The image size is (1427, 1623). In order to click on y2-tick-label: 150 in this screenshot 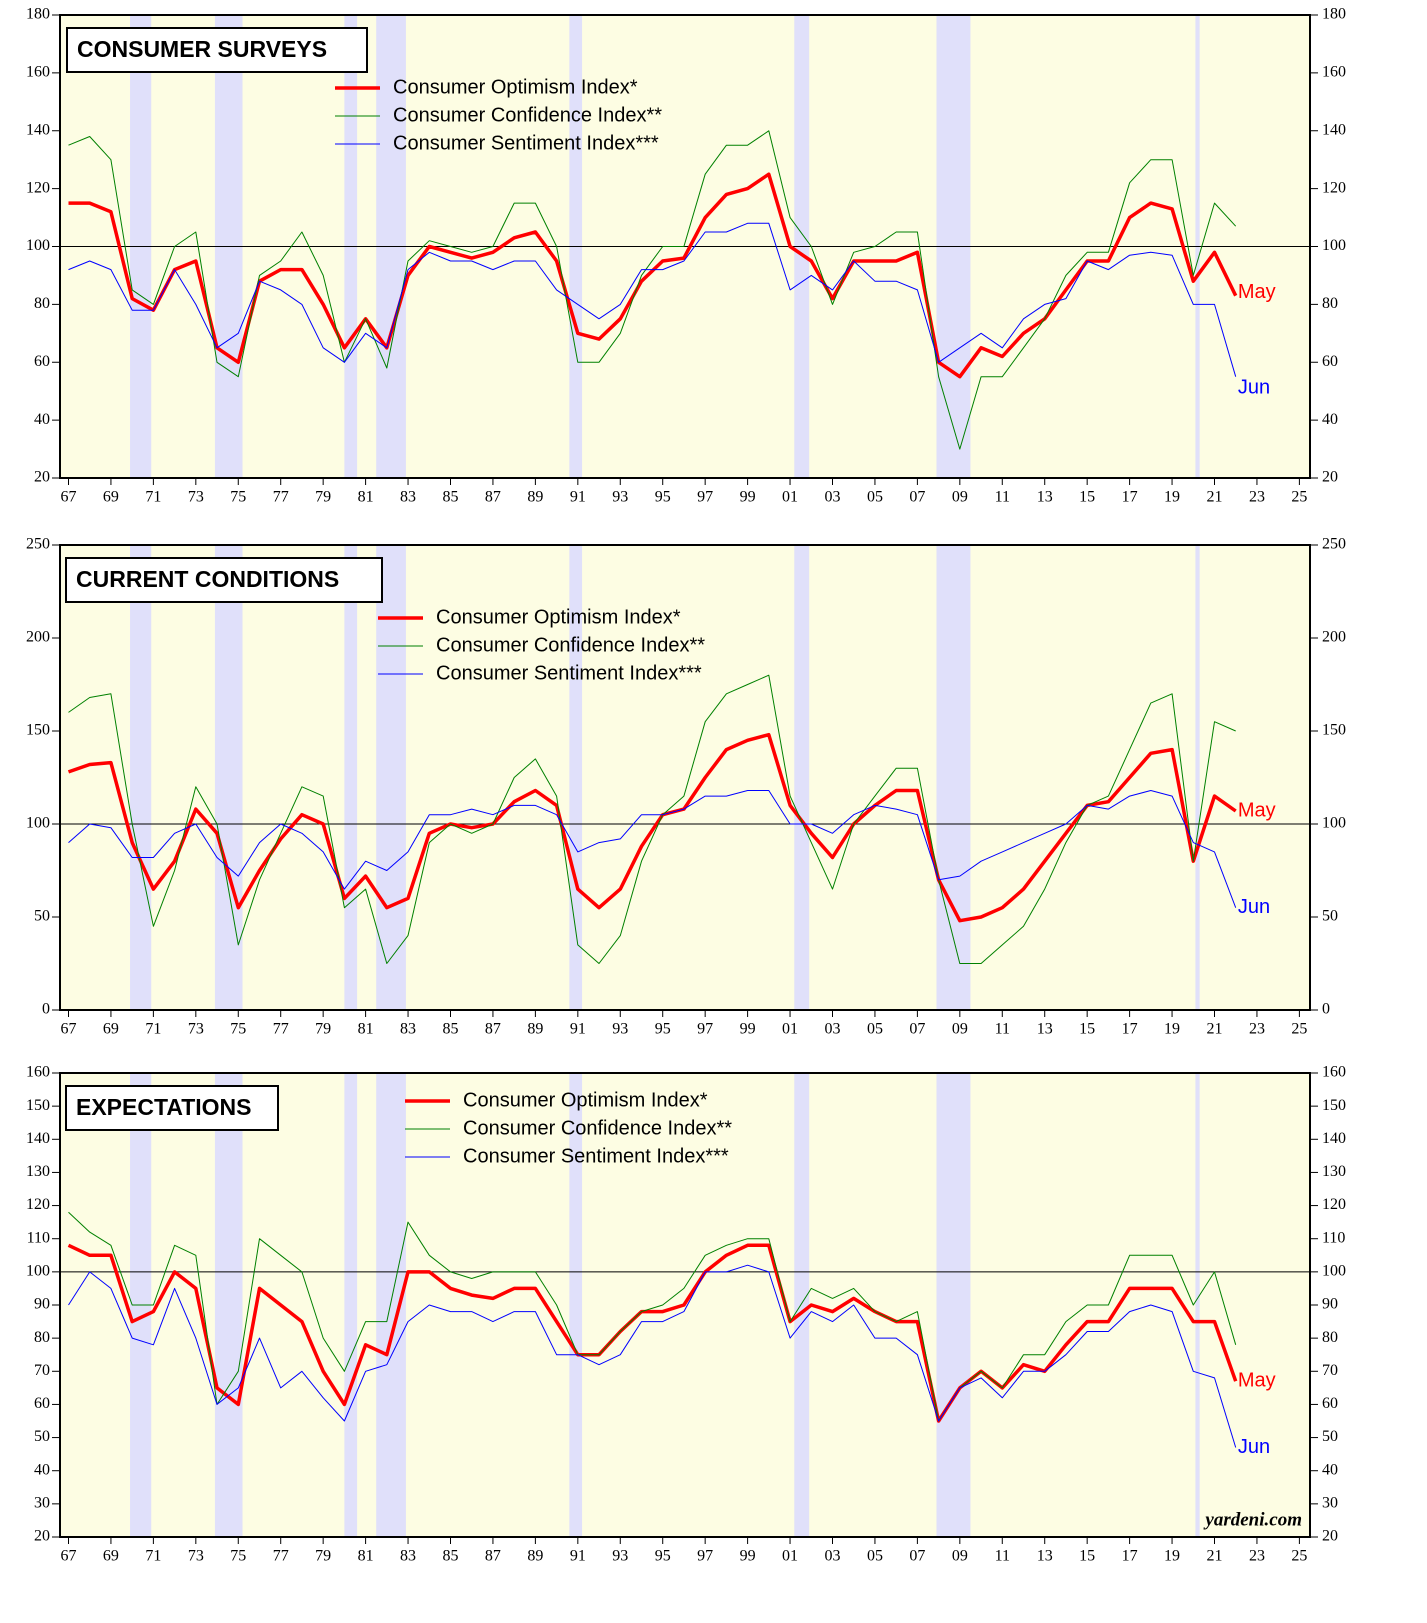, I will do `click(1334, 1105)`.